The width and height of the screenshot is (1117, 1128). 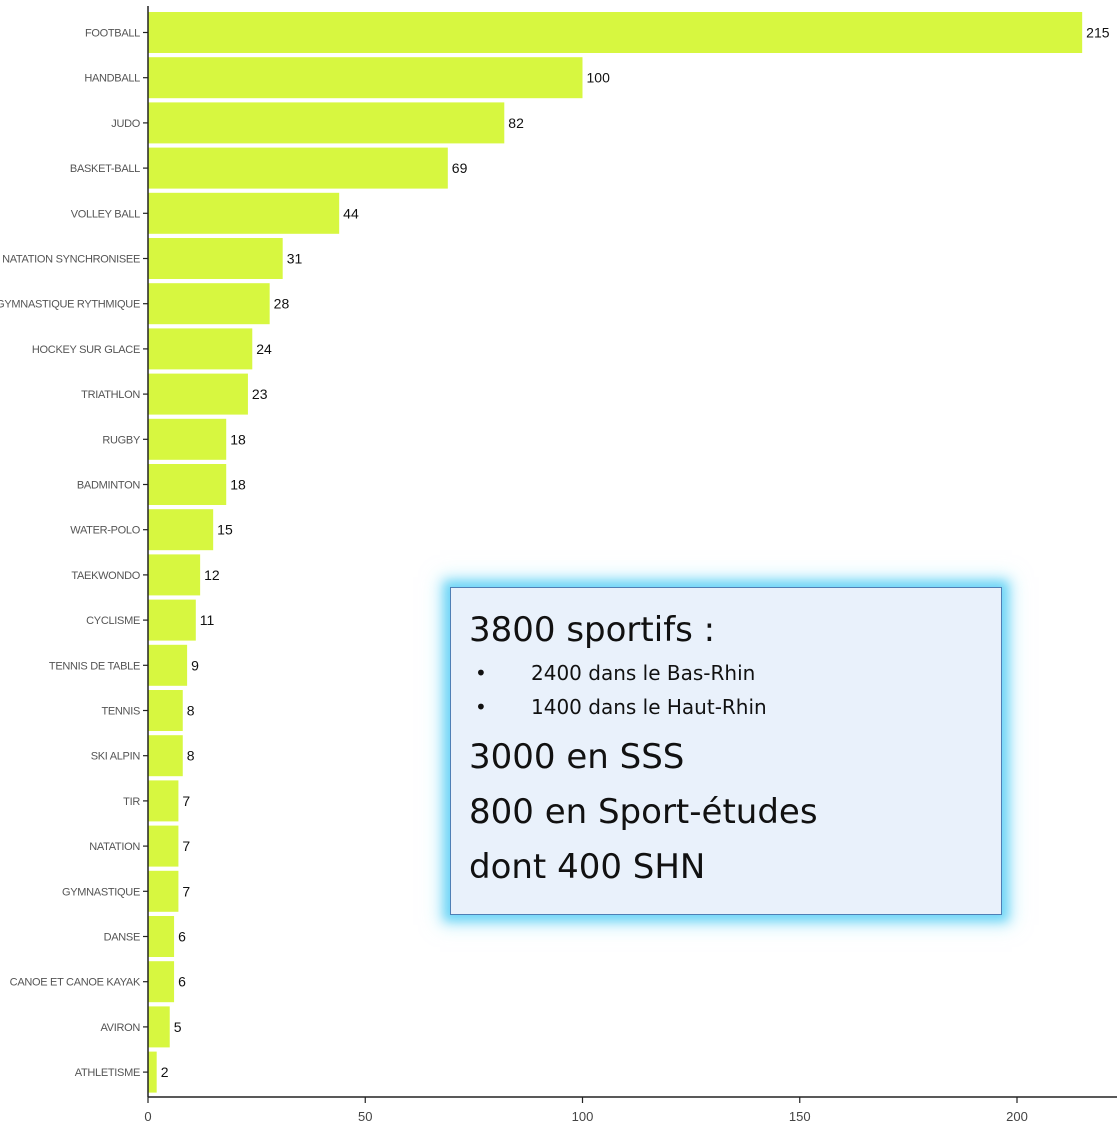 What do you see at coordinates (726, 757) in the screenshot?
I see `info-line-sss: 3000 en SSS` at bounding box center [726, 757].